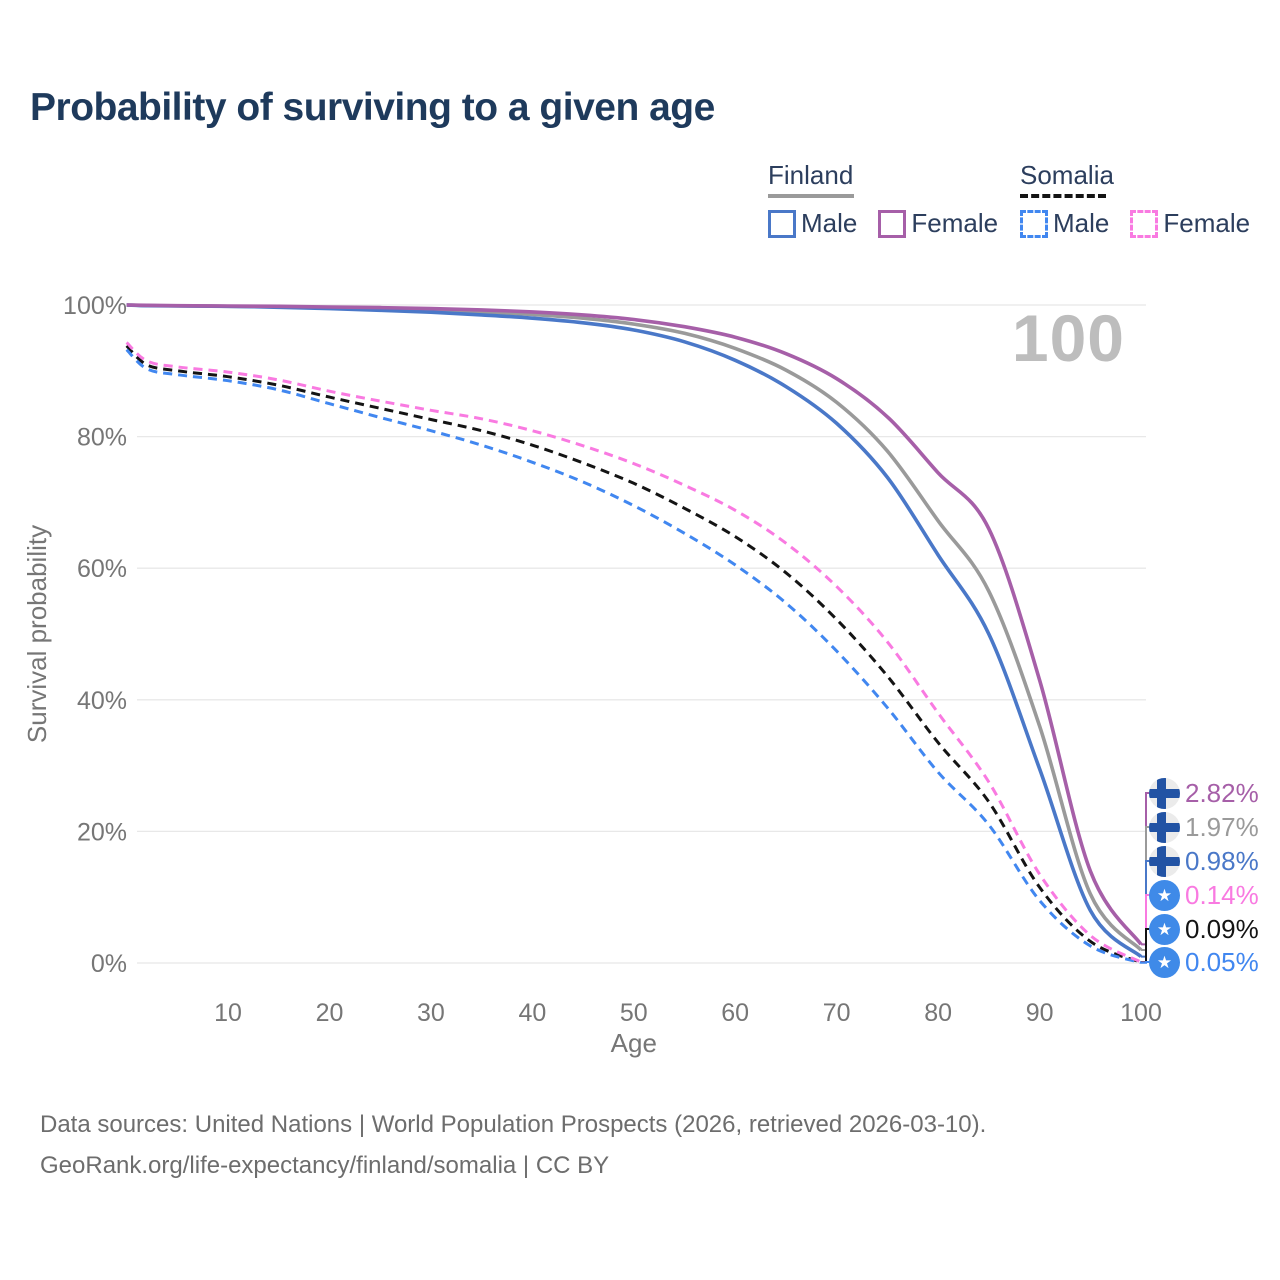 The width and height of the screenshot is (1280, 1280). I want to click on endpoint-row: ★ 0.05%, so click(1204, 962).